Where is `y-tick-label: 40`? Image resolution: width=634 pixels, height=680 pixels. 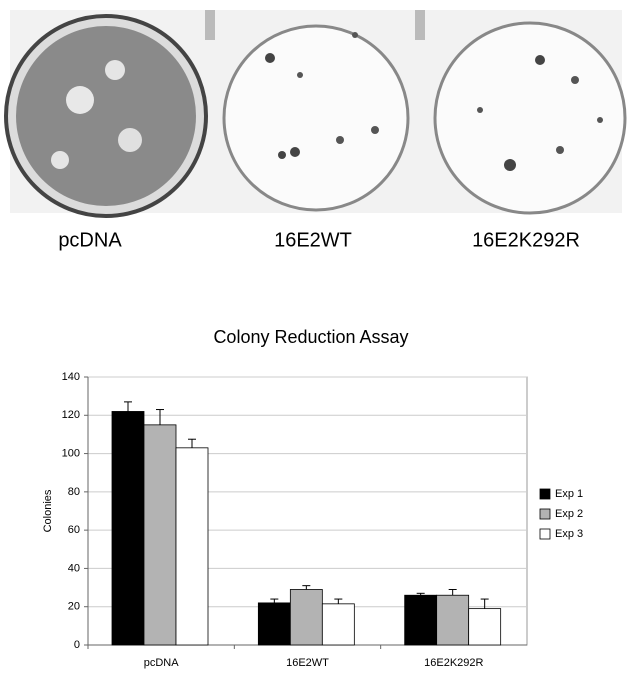
y-tick-label: 40 is located at coordinates (74, 568).